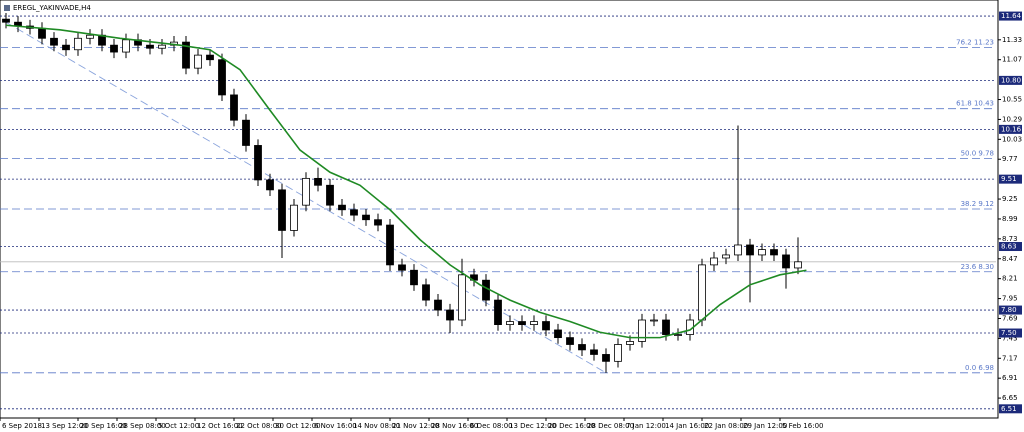  I want to click on x-tick-label: 29 Jan 12:00, so click(765, 426).